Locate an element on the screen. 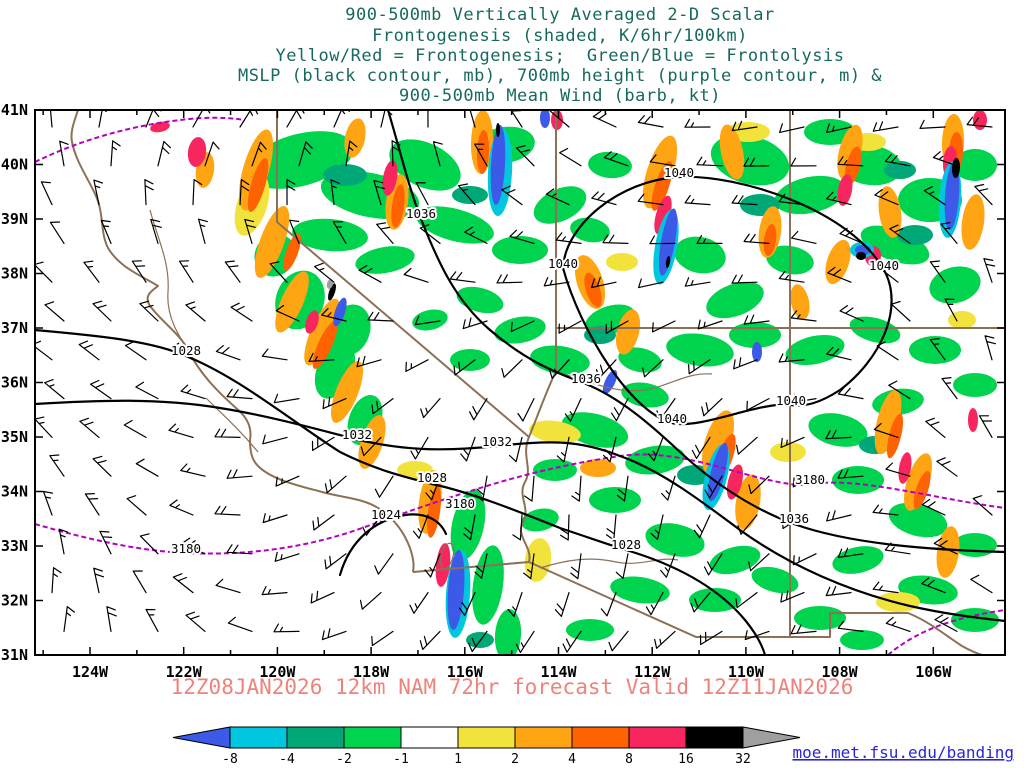  colorbar: -8 -4 -2 -1 1 2 4 8 16 32 is located at coordinates (486, 746).